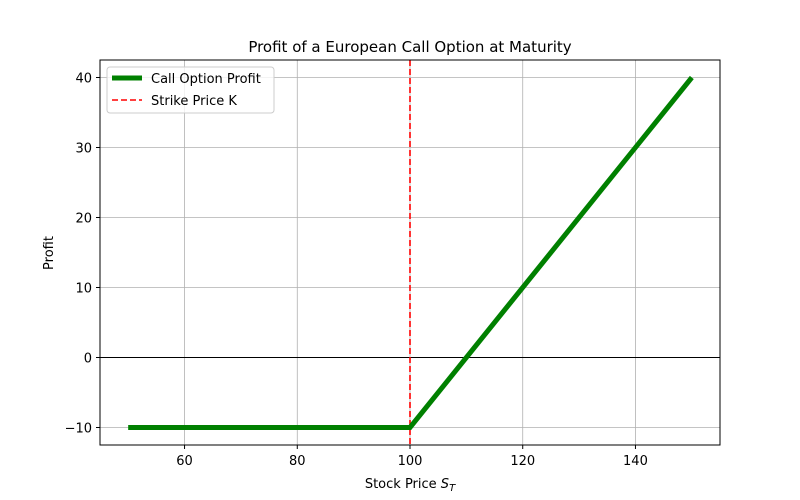 The image size is (800, 500). I want to click on y-tick-label: 20, so click(83, 219).